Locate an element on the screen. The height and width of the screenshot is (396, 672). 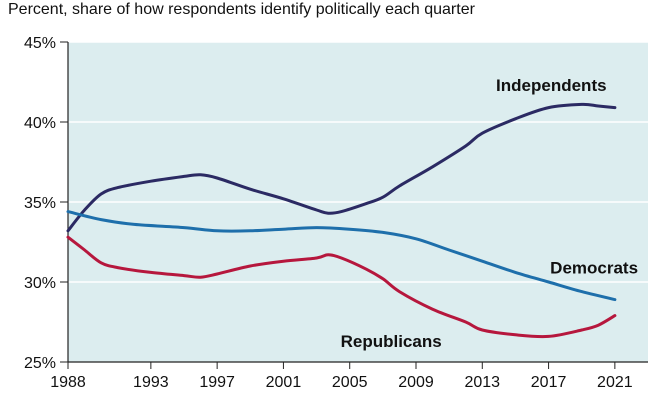
x-tick-label: 2013 is located at coordinates (482, 382).